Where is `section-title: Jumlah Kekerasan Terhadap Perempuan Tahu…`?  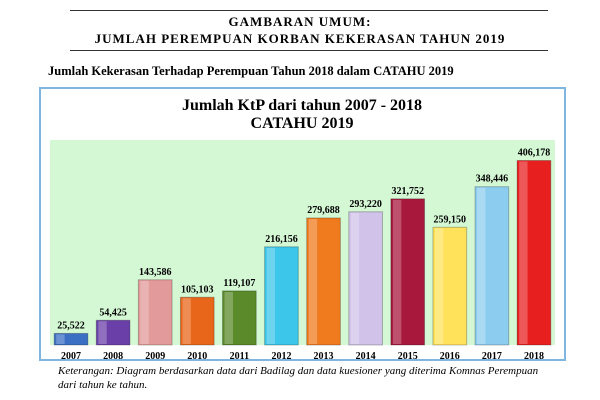 section-title: Jumlah Kekerasan Terhadap Perempuan Tahu… is located at coordinates (251, 71).